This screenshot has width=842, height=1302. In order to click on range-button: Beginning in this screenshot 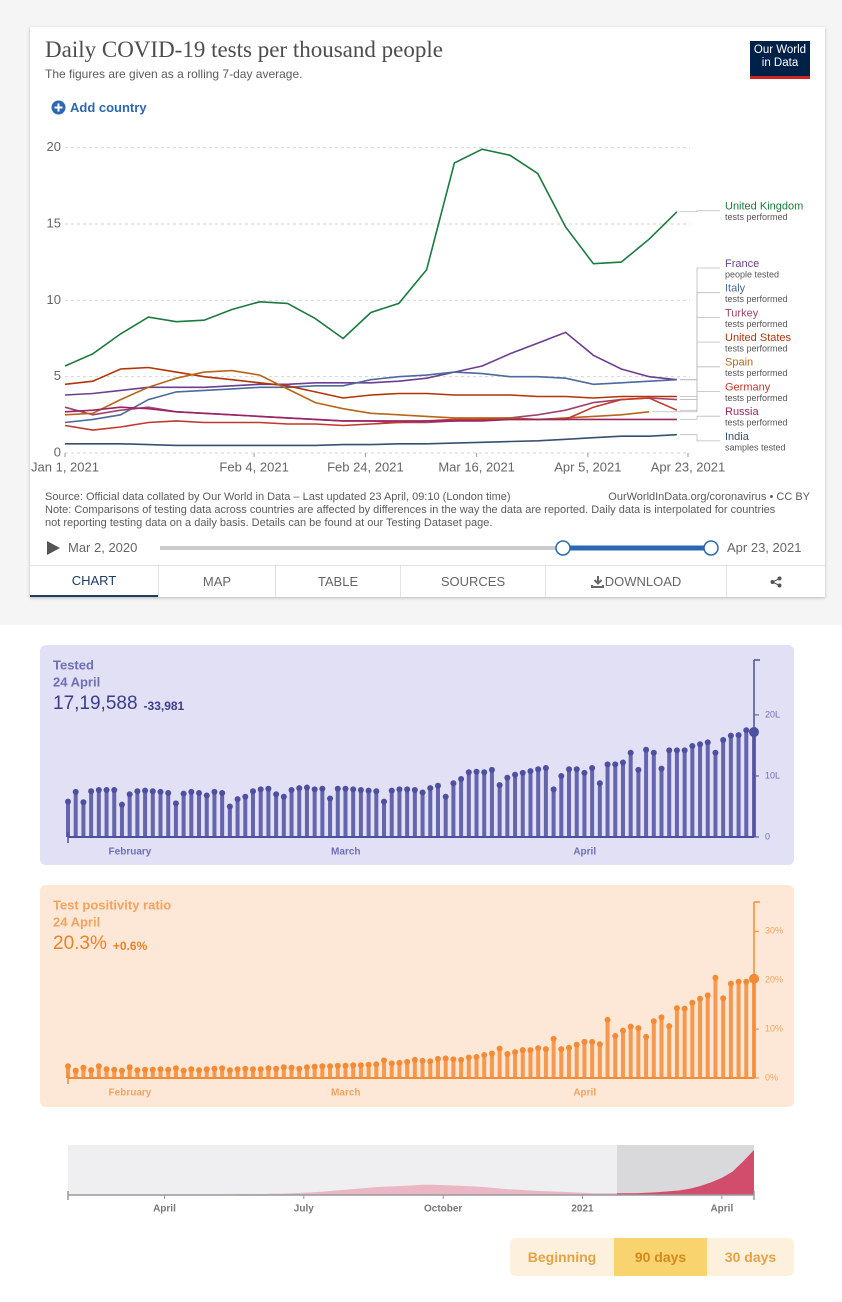, I will do `click(562, 1257)`.